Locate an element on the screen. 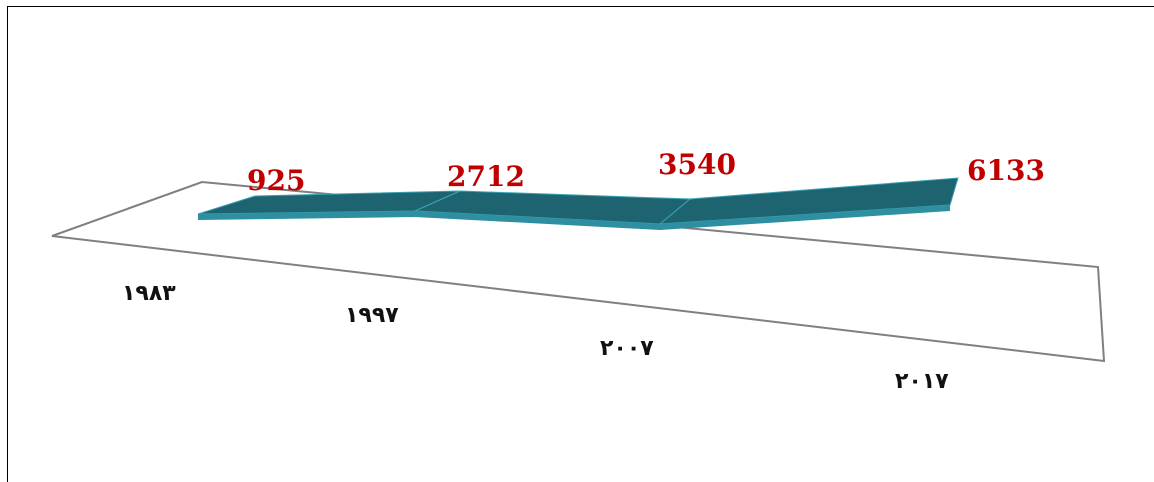 This screenshot has width=1154, height=482. data-label: 3540 is located at coordinates (697, 164).